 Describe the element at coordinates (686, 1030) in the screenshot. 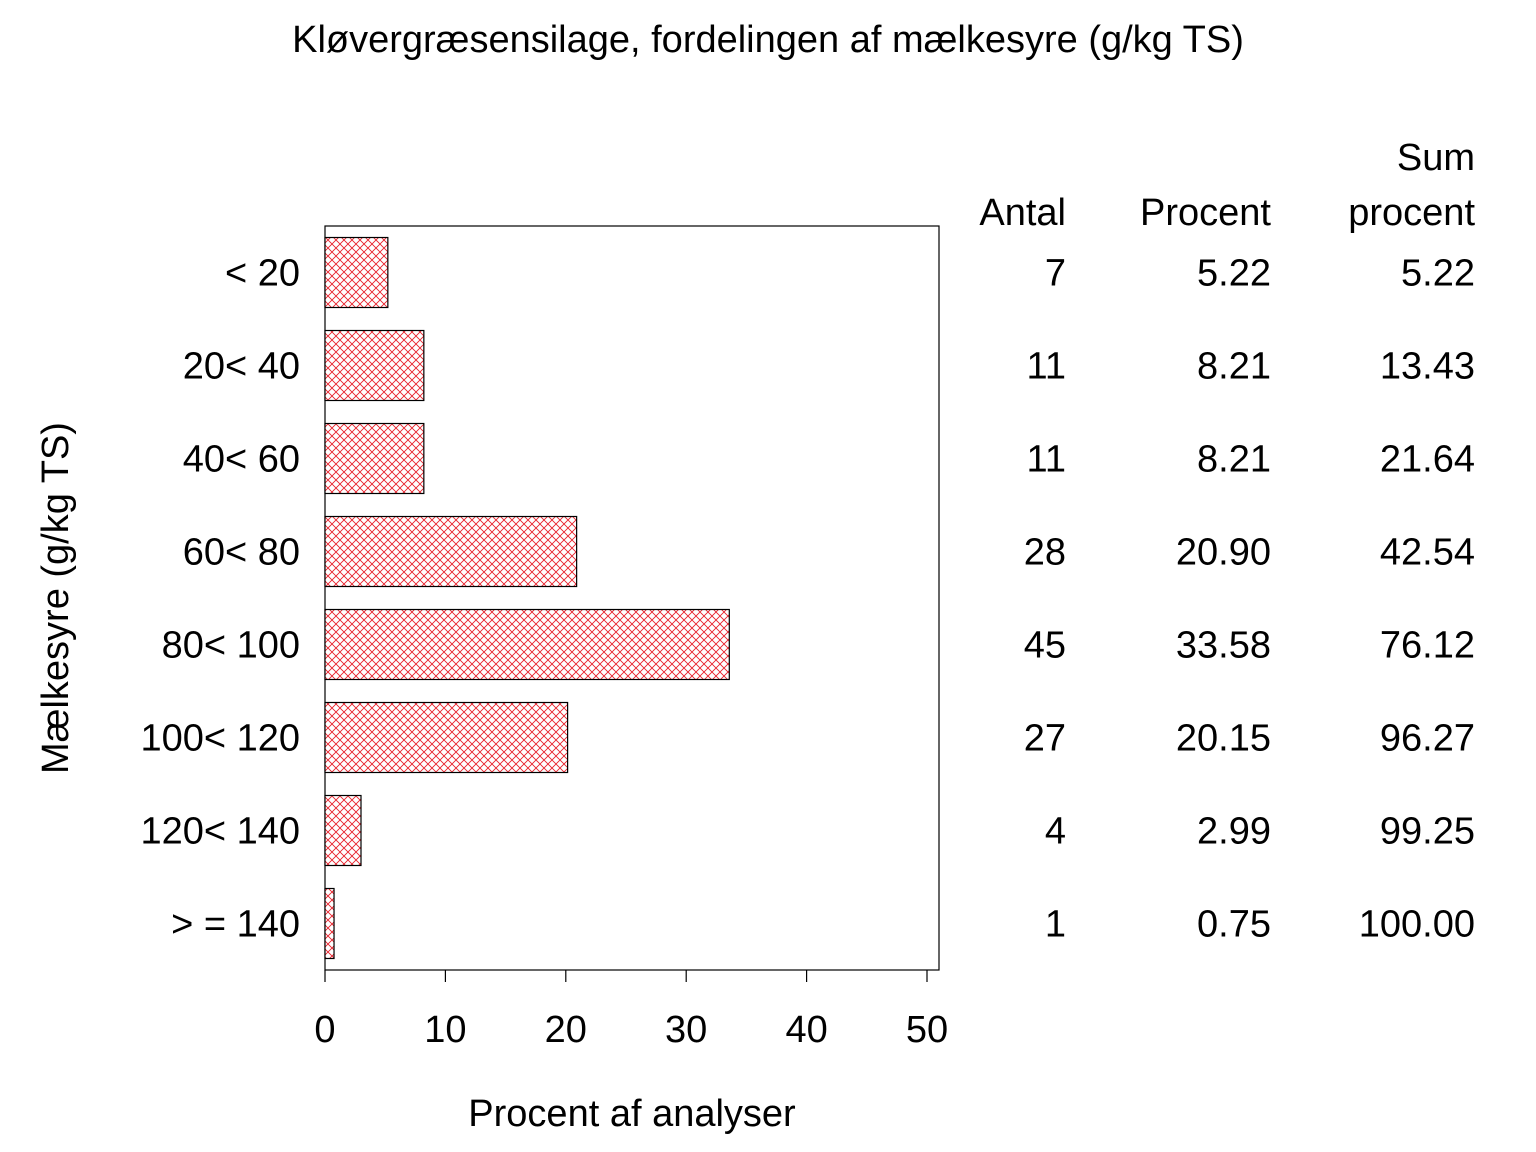

I see `x-tick-label: 30` at that location.